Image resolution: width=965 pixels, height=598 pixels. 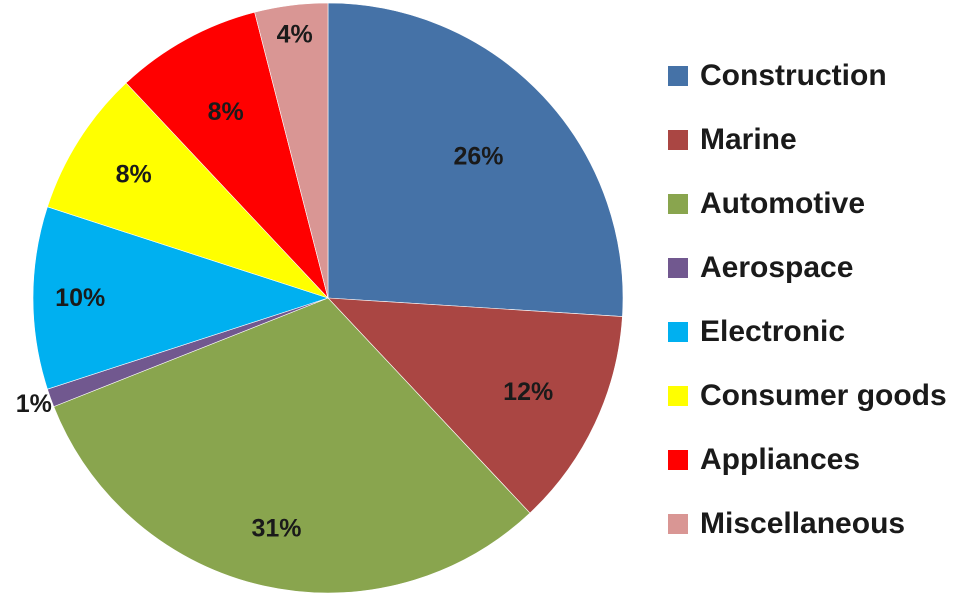 I want to click on legend-label: Aerospace, so click(x=777, y=267).